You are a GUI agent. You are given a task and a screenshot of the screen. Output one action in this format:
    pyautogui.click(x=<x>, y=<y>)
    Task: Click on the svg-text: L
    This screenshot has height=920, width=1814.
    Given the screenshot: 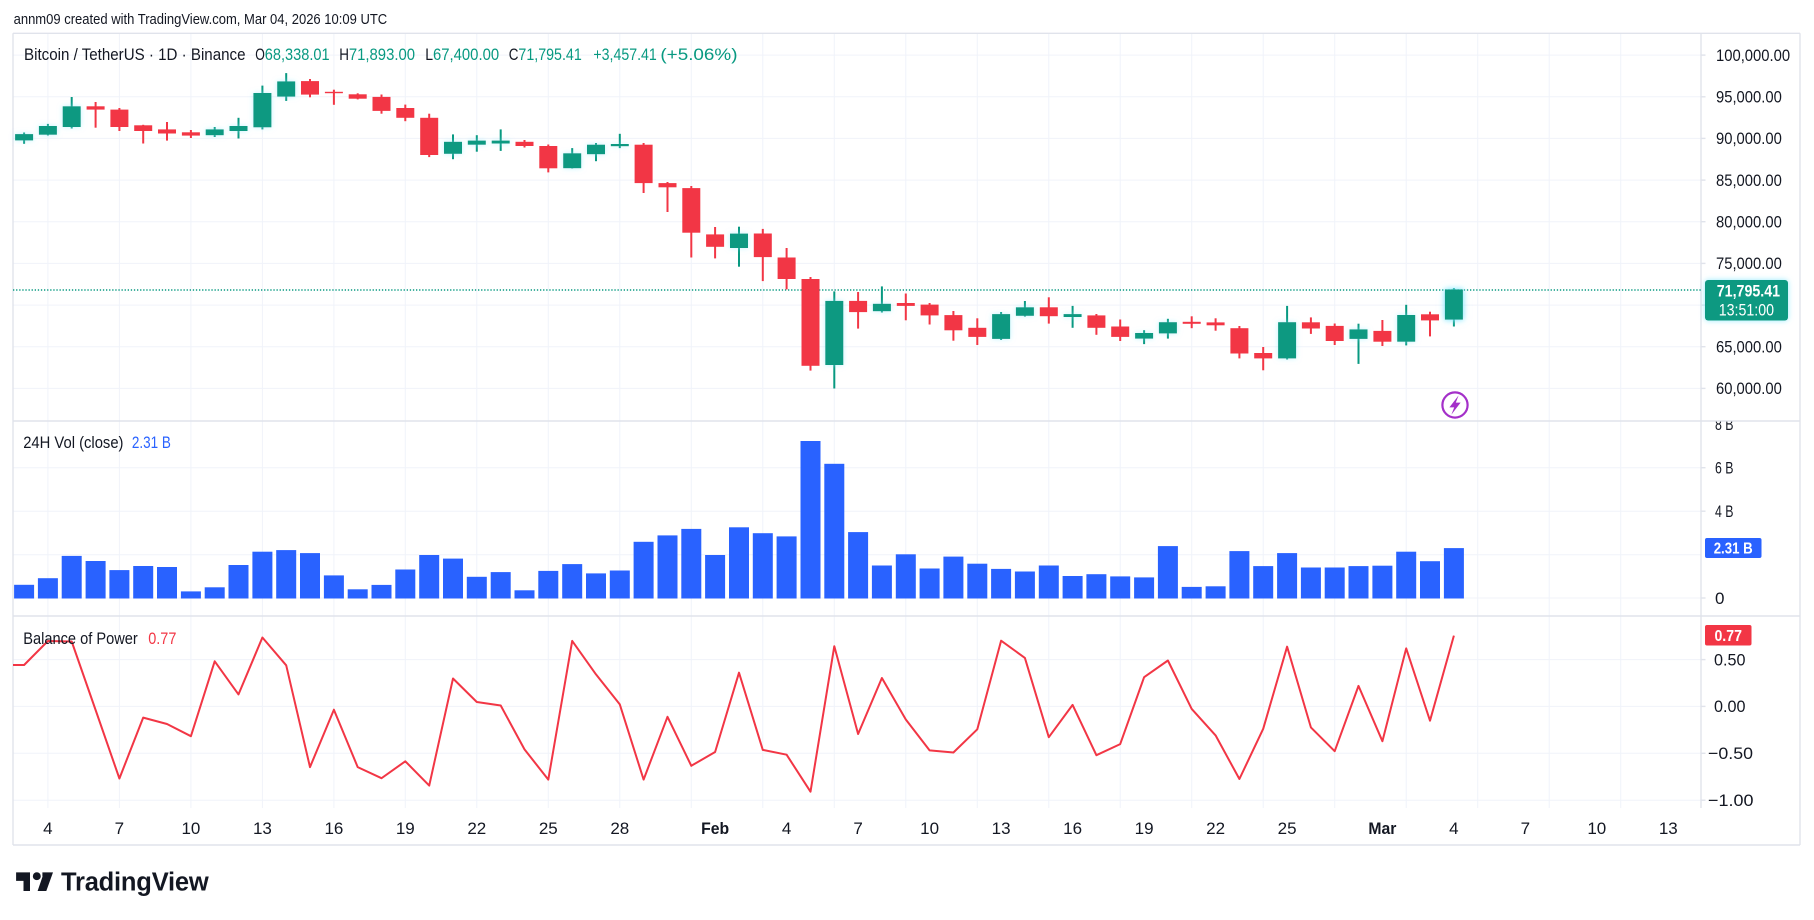 What is the action you would take?
    pyautogui.click(x=429, y=54)
    